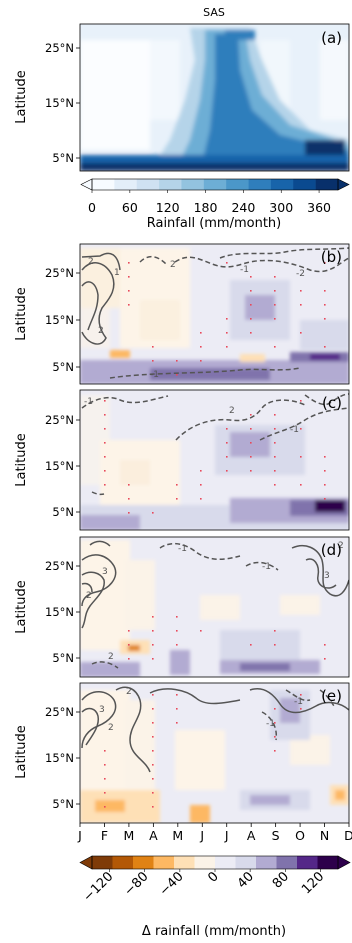 The height and width of the screenshot is (943, 352). I want to click on panel-a-label: (a), so click(331, 38).